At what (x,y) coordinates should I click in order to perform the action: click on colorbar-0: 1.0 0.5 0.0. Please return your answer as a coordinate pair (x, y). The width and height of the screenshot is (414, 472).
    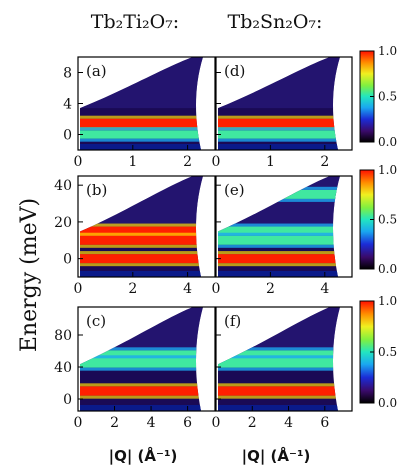
    Looking at the image, I should click on (378, 96).